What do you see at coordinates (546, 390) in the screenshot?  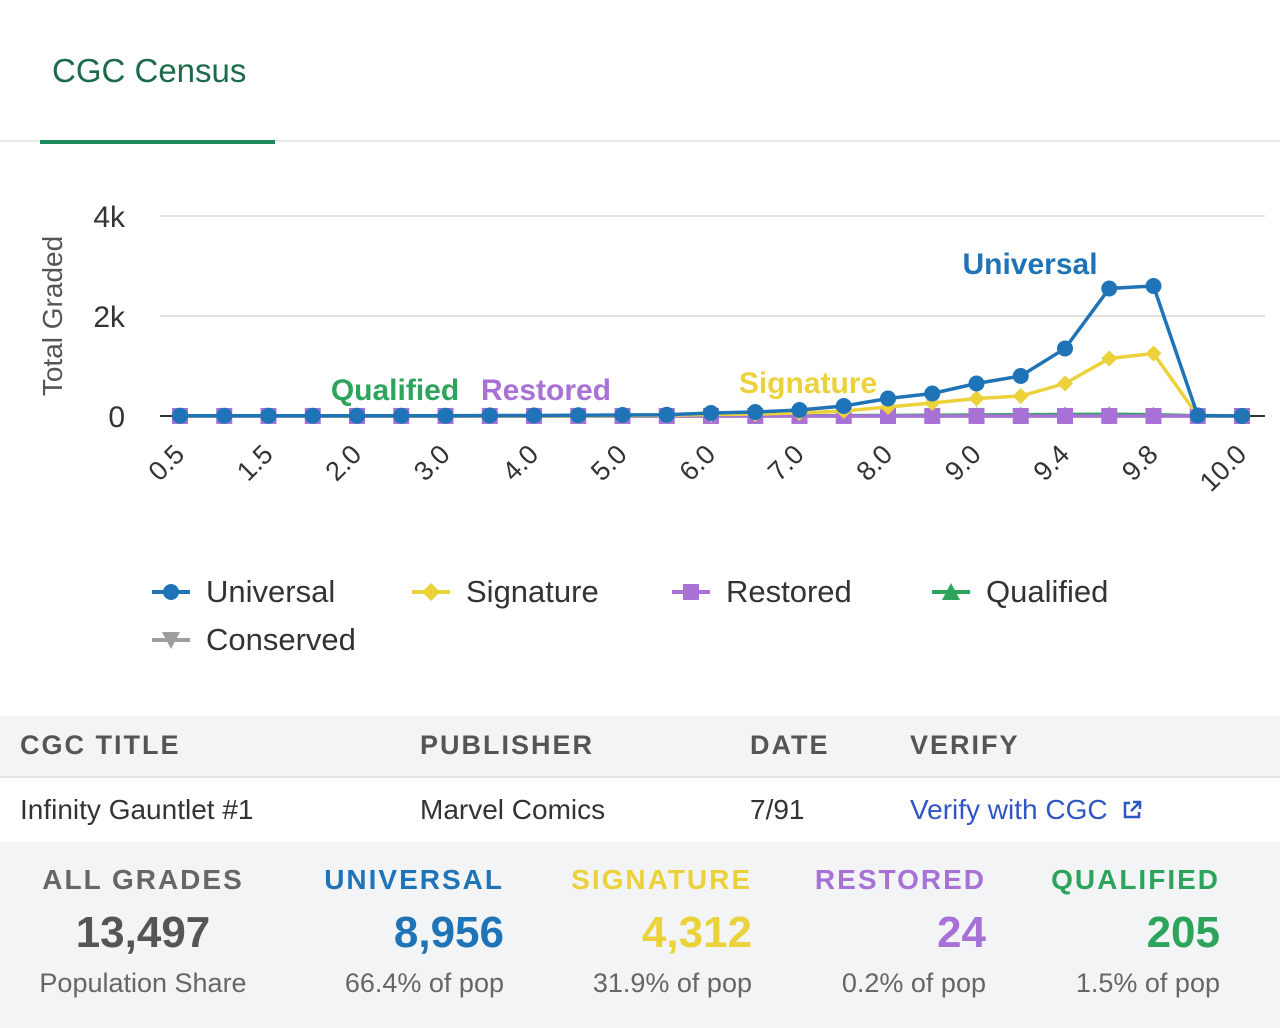 I see `series-annotation-restored: Restored` at bounding box center [546, 390].